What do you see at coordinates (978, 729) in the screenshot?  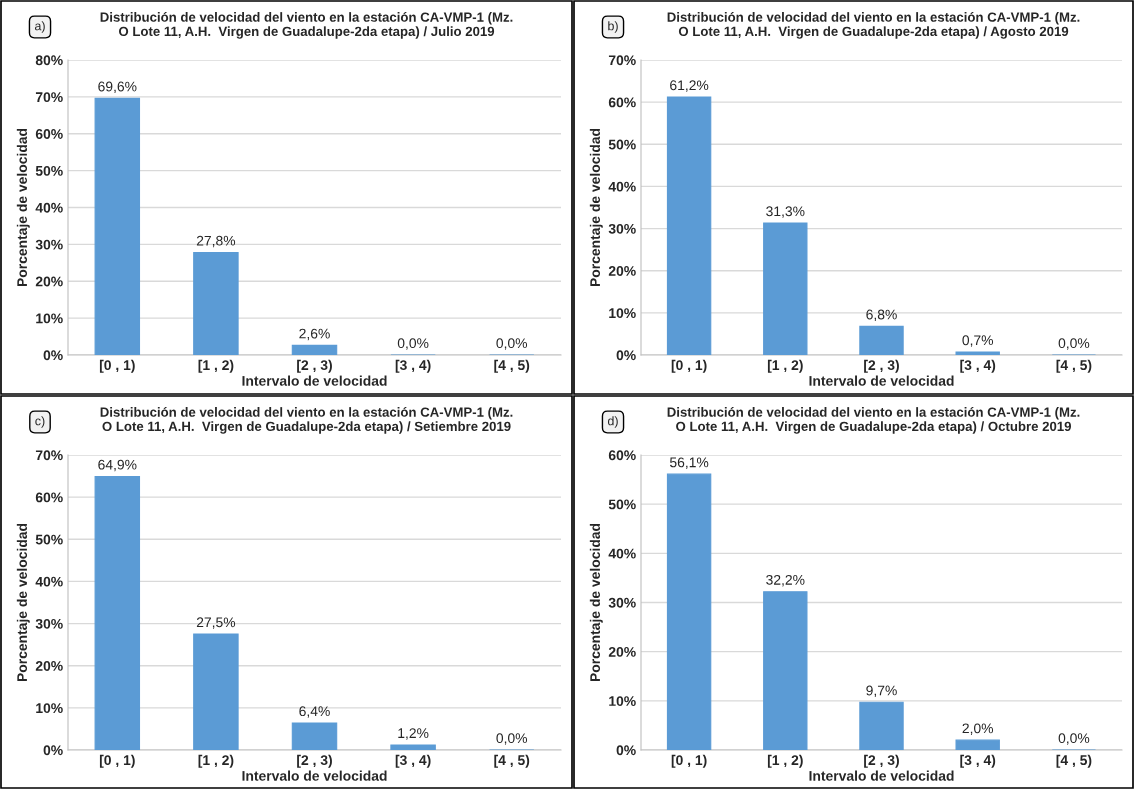 I see `data-label: 2,0%` at bounding box center [978, 729].